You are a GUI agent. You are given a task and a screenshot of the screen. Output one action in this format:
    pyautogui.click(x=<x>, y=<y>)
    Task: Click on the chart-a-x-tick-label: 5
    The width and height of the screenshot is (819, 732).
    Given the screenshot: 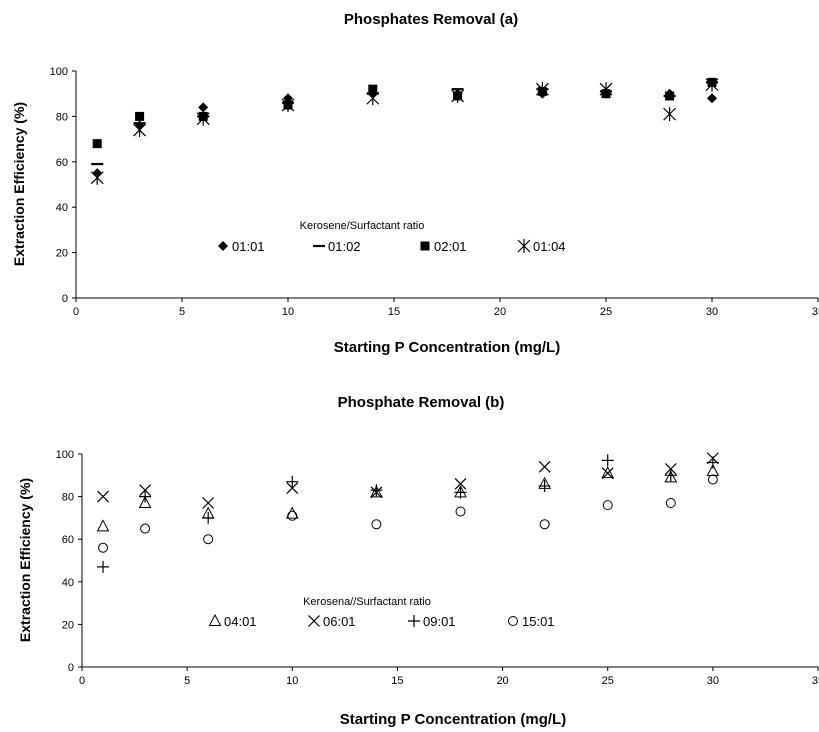 What is the action you would take?
    pyautogui.click(x=182, y=312)
    